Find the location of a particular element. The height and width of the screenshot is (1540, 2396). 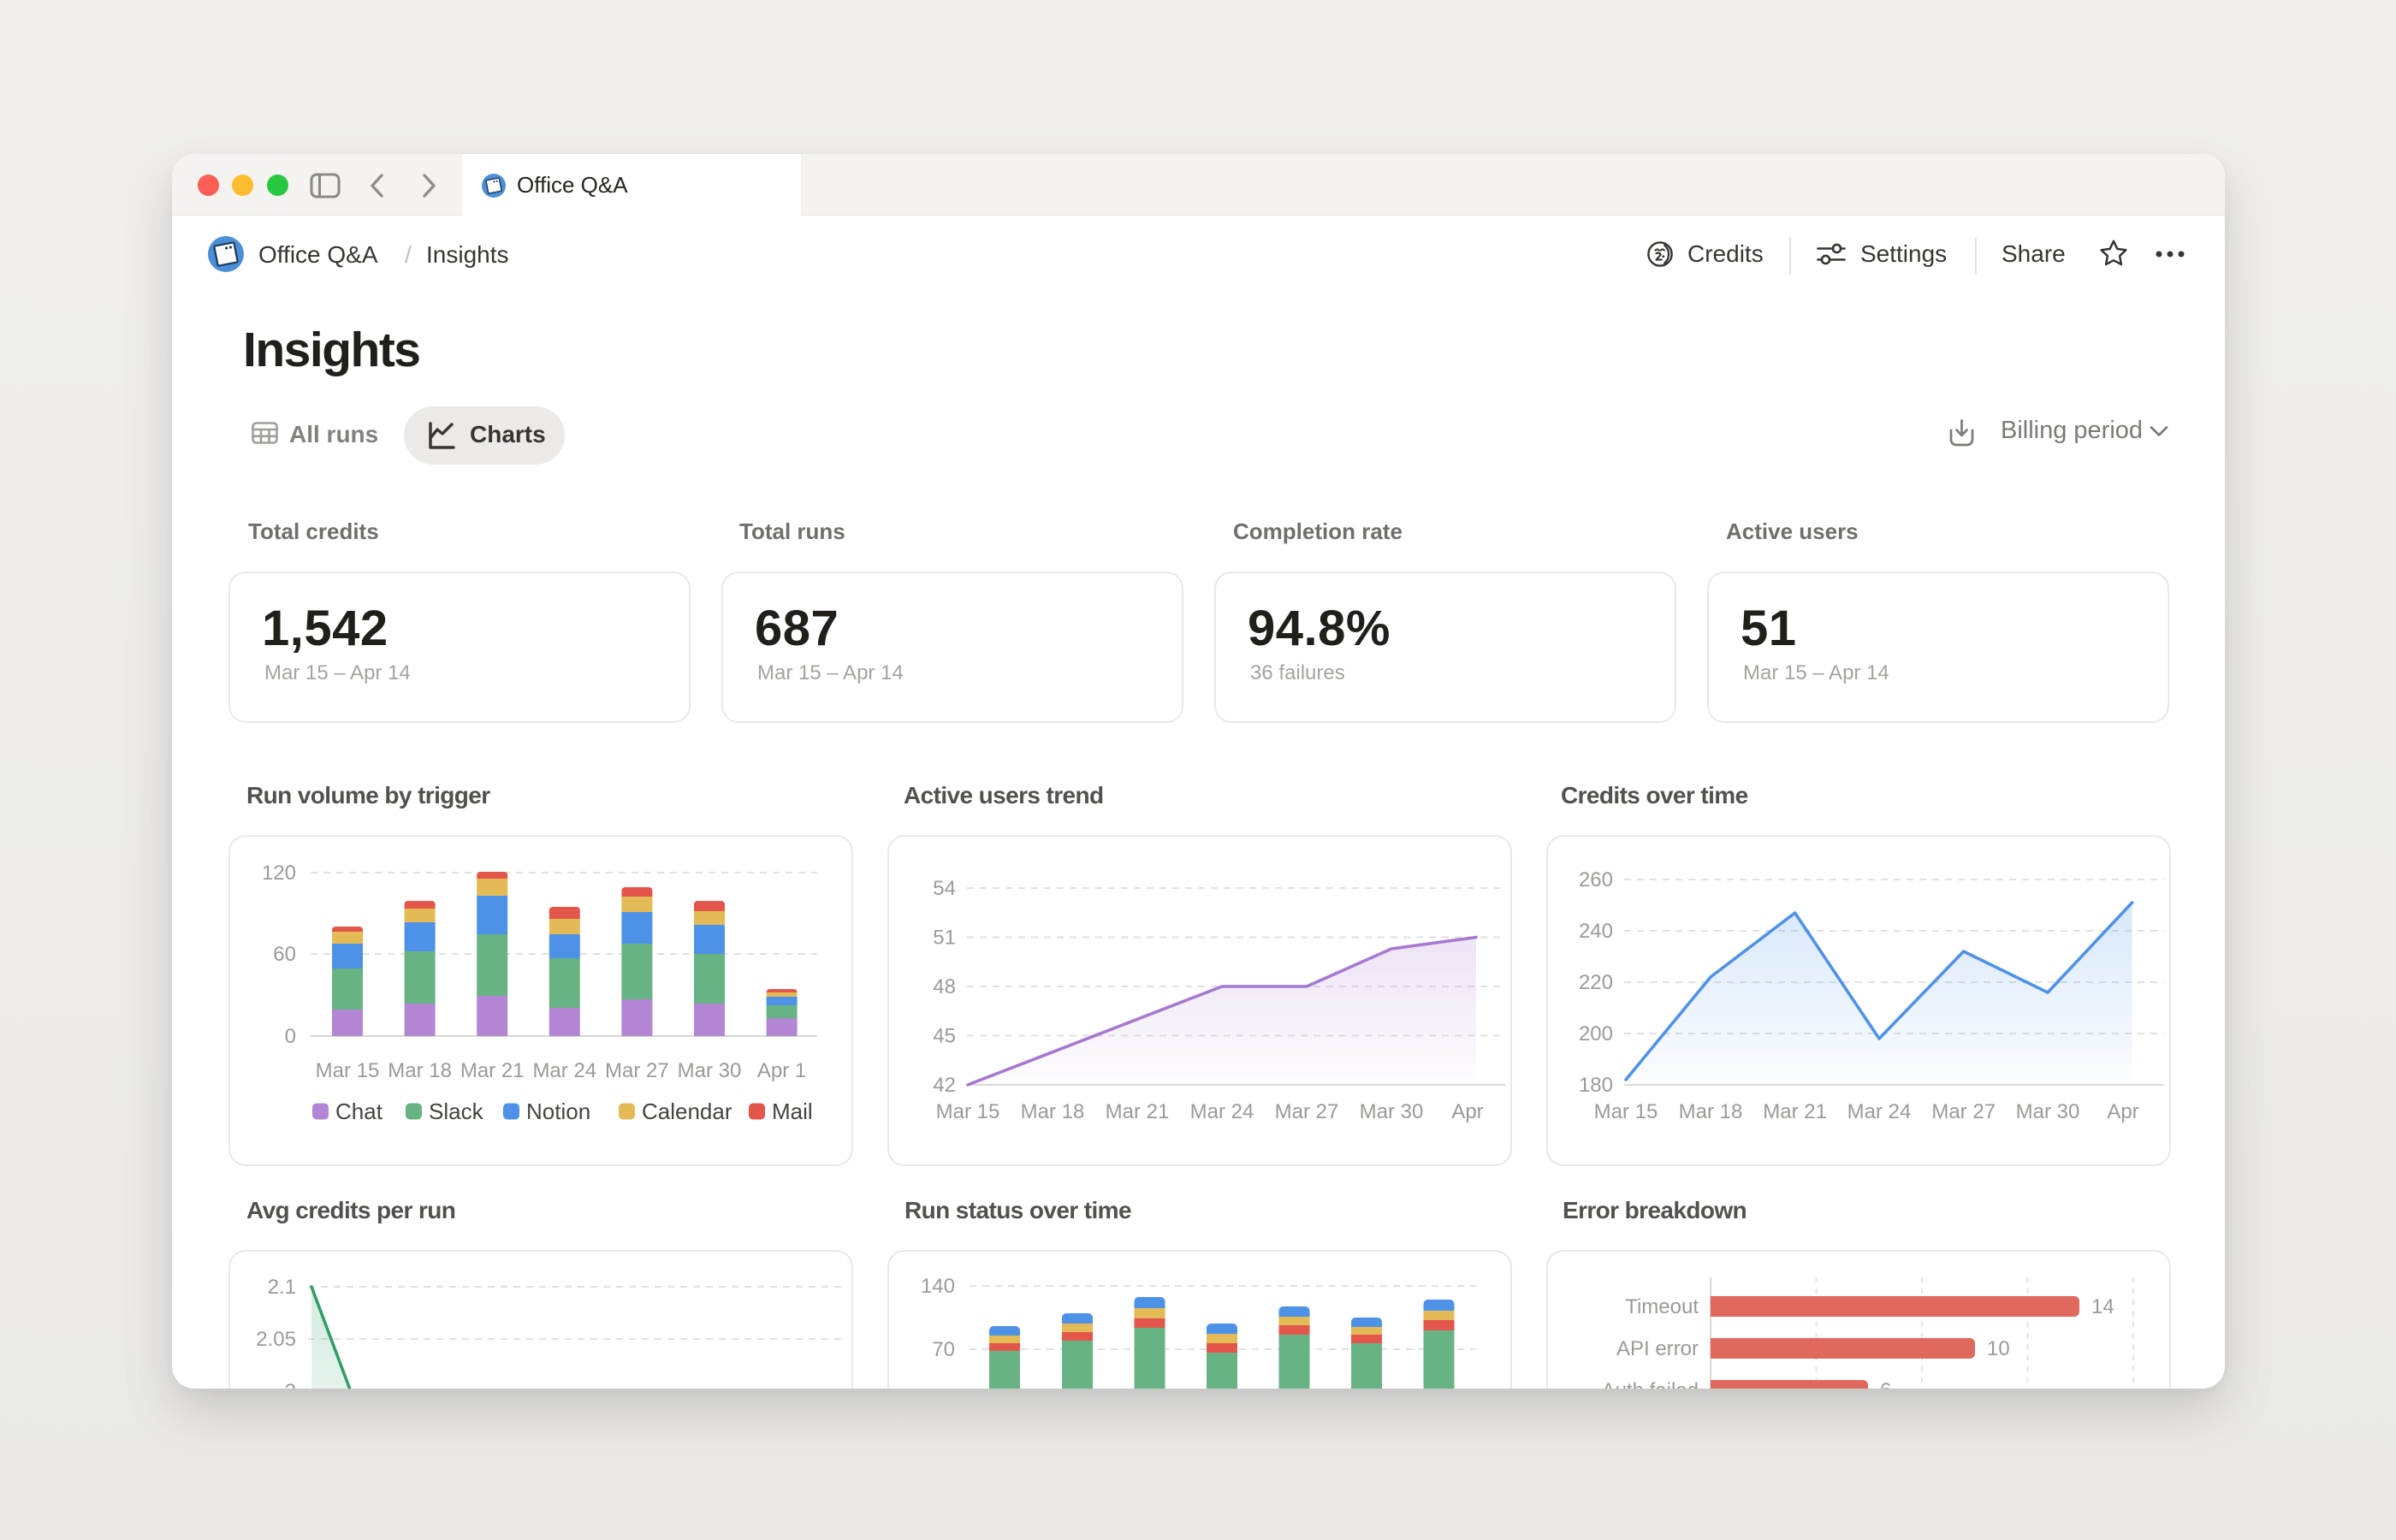

svg-text: 180 is located at coordinates (1596, 1085).